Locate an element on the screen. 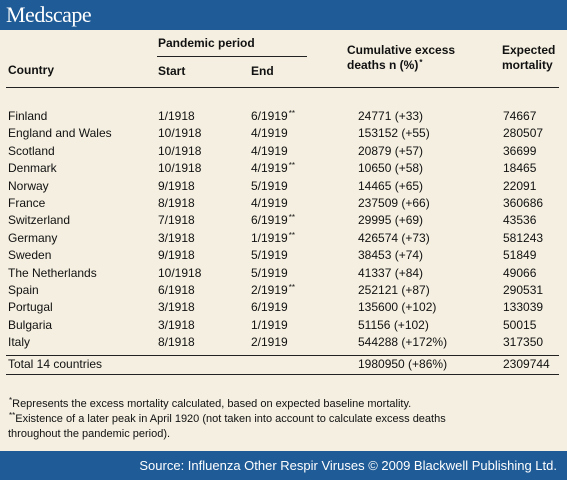 This screenshot has width=567, height=480. cell-excess: 24771 (+33) is located at coordinates (390, 116).